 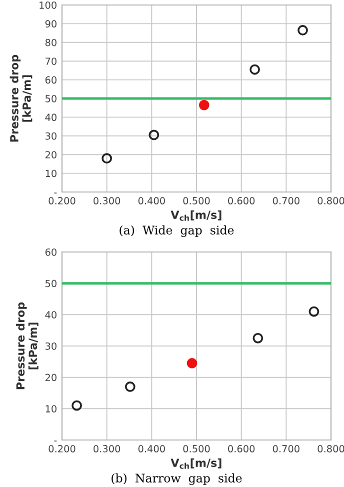 I want to click on y-tick-label: 100, so click(x=48, y=5).